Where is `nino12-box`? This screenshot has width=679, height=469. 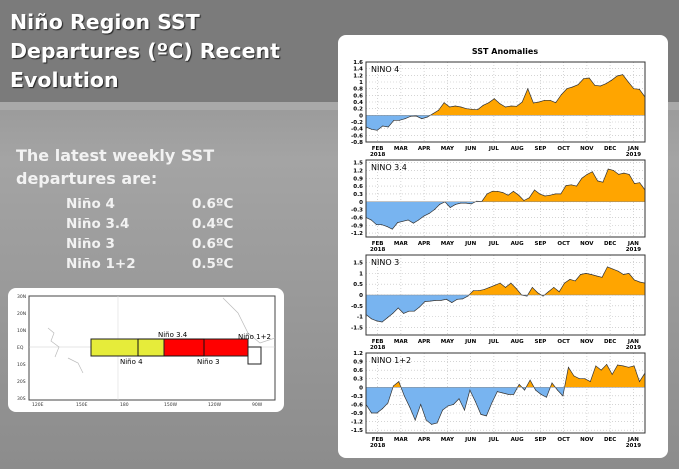
nino12-box is located at coordinates (254, 355).